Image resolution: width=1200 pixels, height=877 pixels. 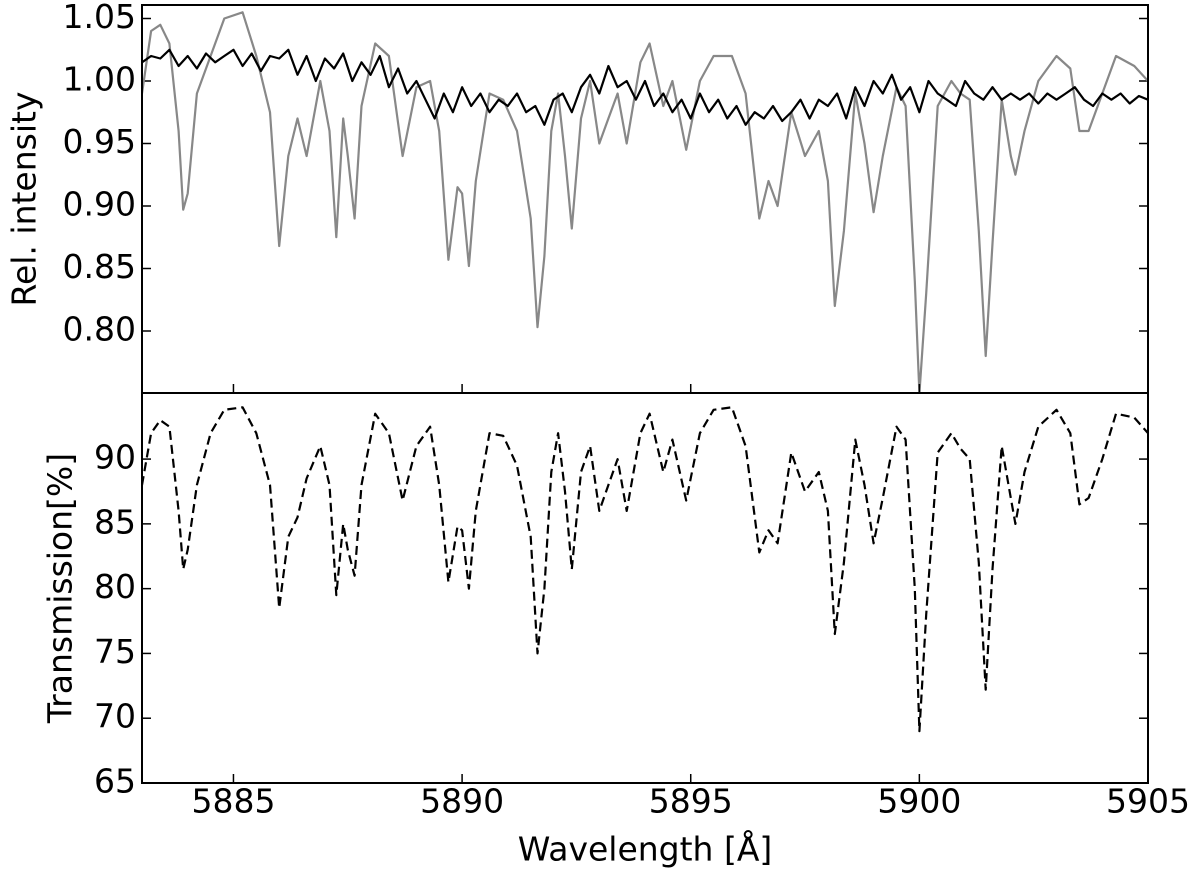 I want to click on x-tick-label: 5890, so click(x=462, y=801).